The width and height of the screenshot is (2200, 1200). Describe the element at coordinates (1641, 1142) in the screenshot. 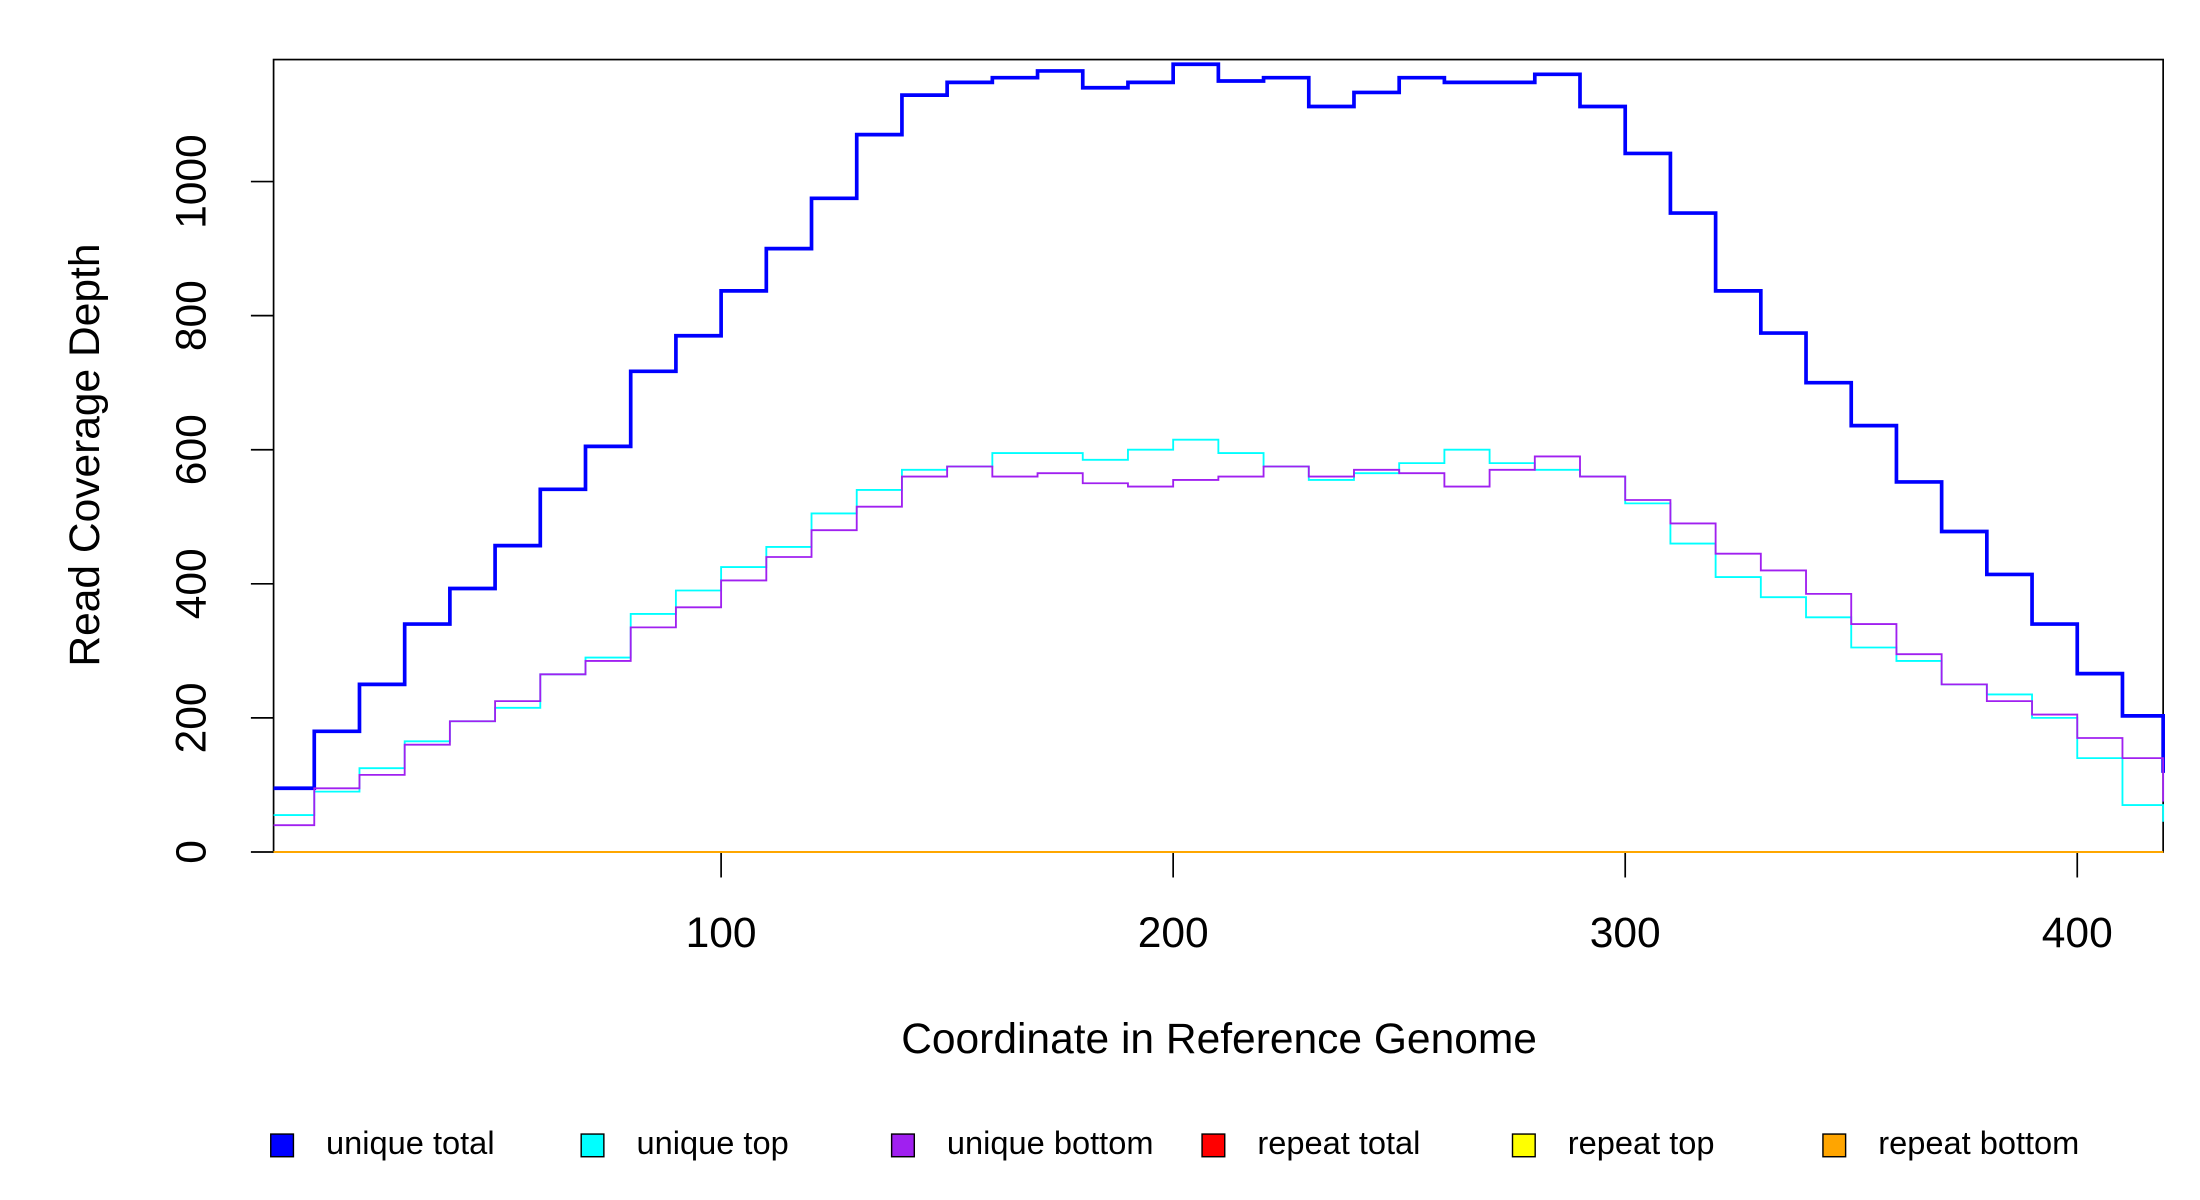

I see `legend-label: repeat top` at that location.